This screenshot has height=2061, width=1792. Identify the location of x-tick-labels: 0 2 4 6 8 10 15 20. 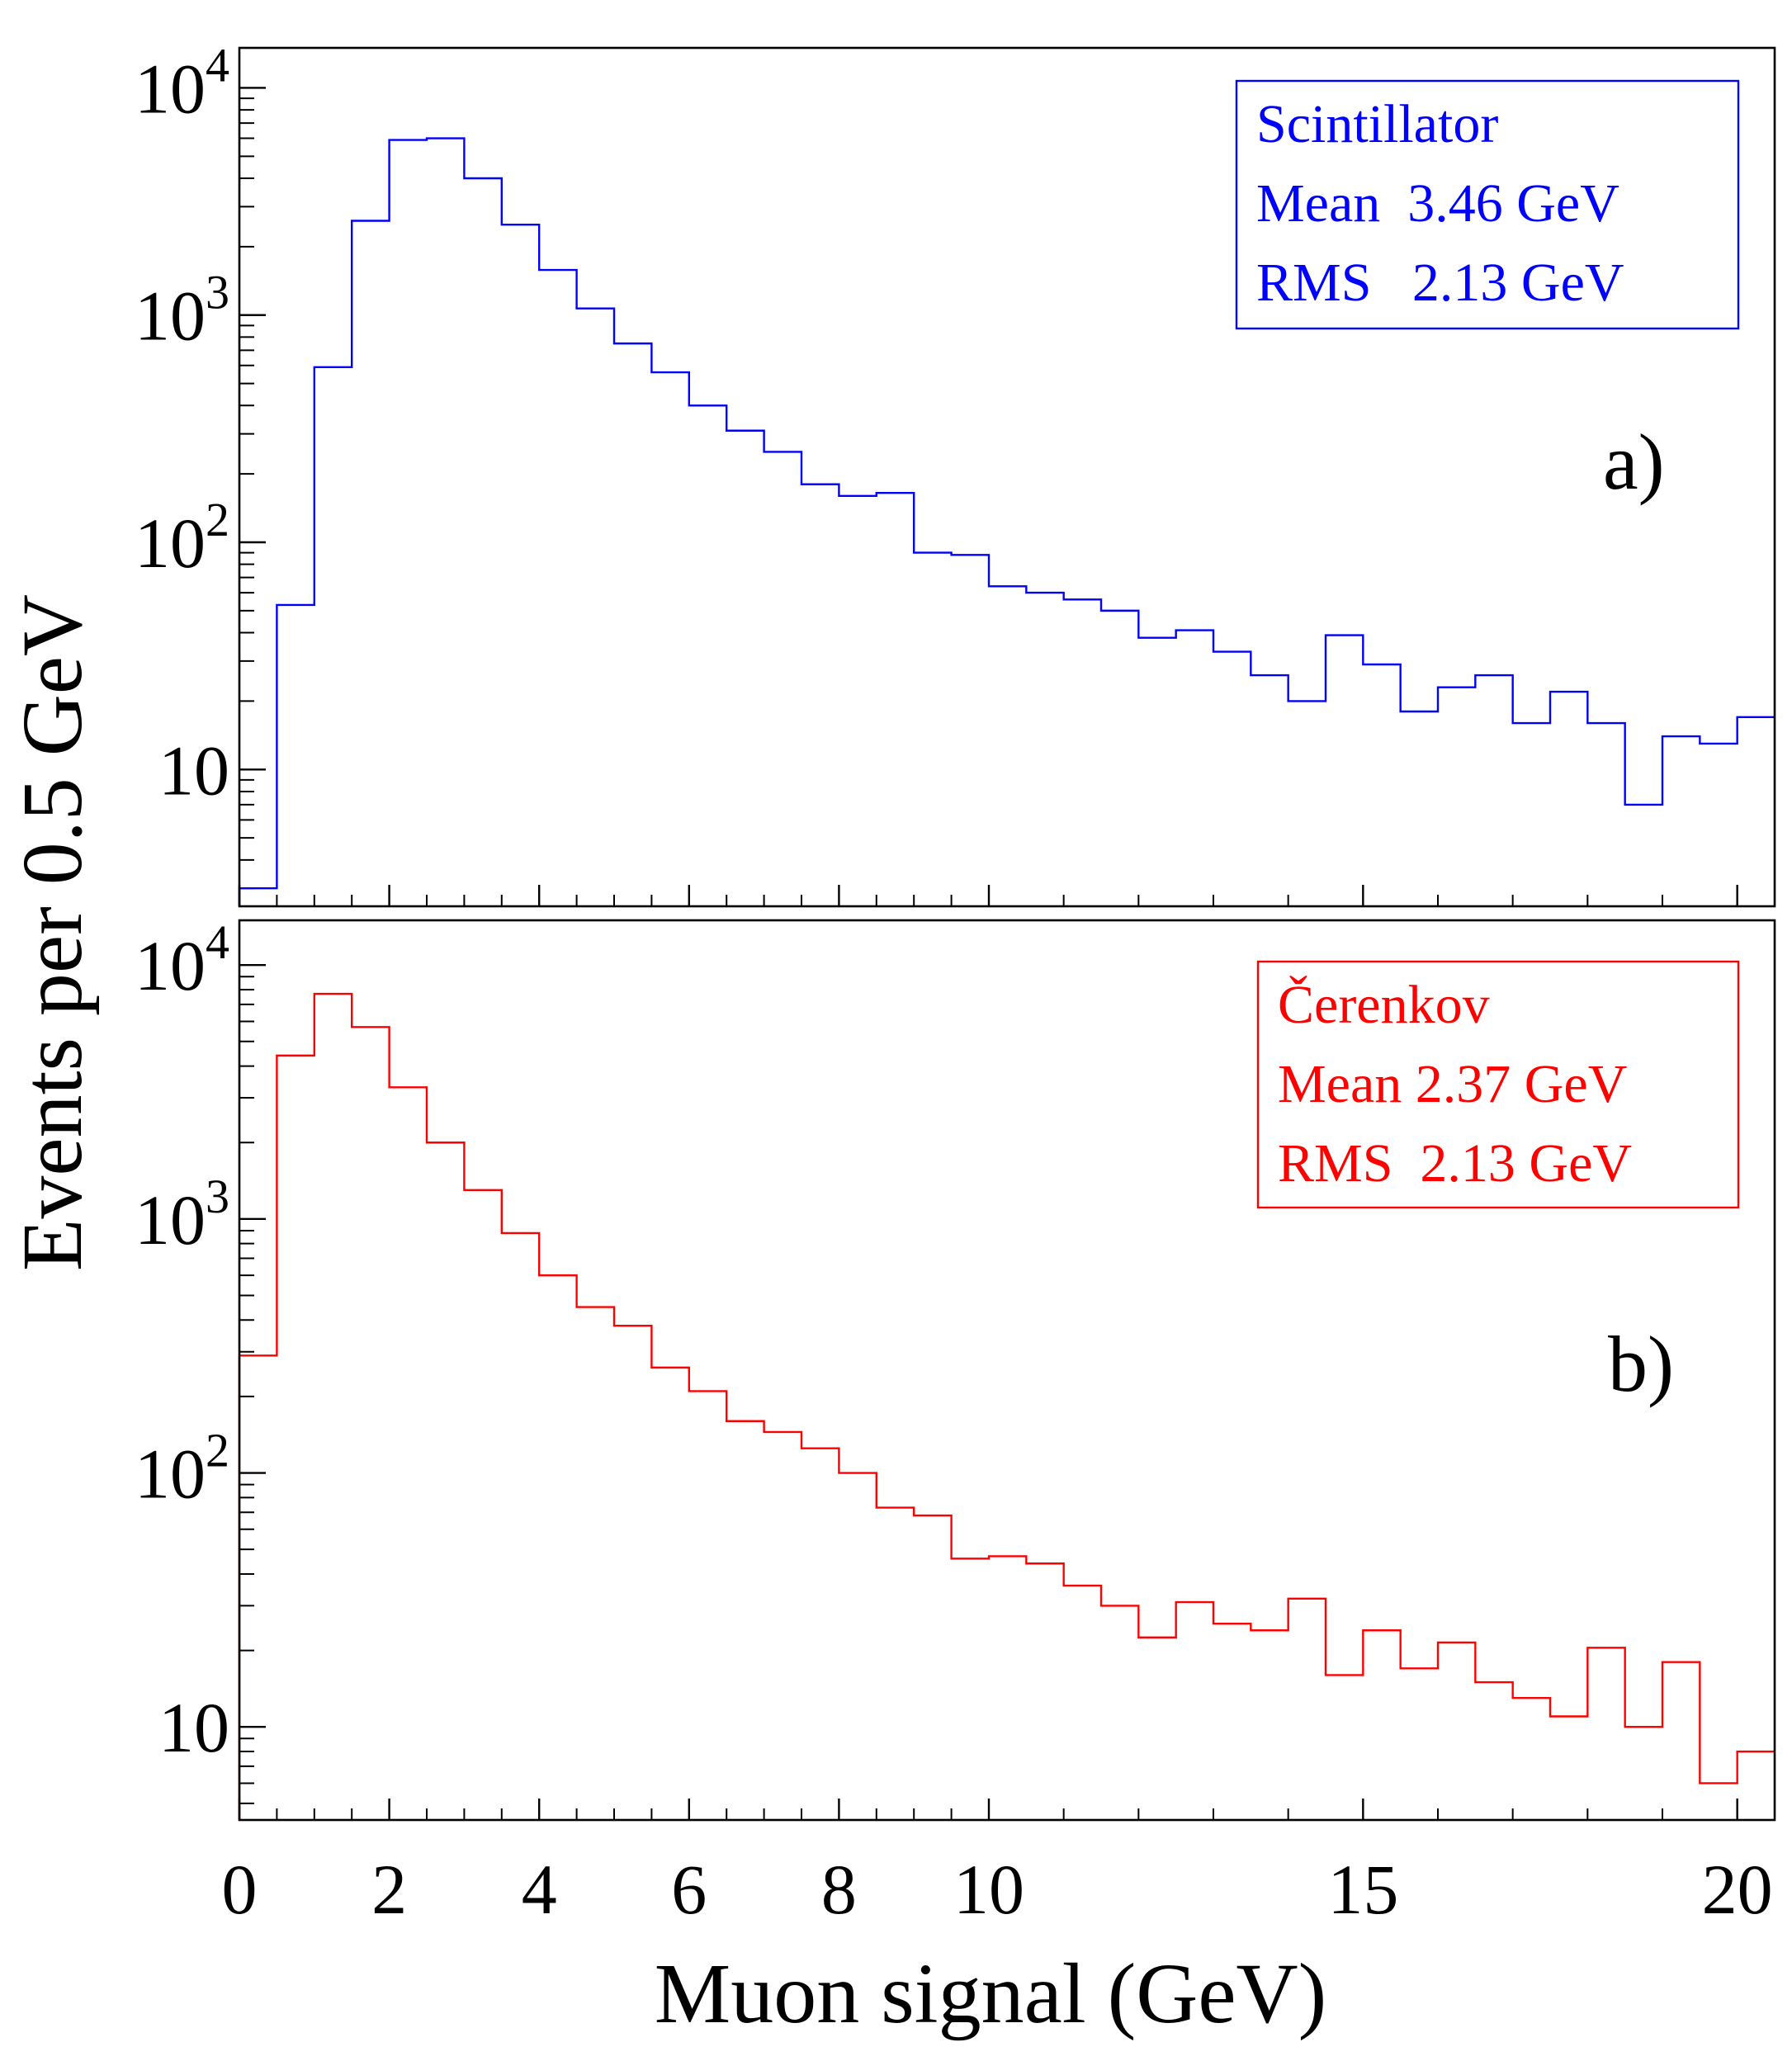
(997, 1889).